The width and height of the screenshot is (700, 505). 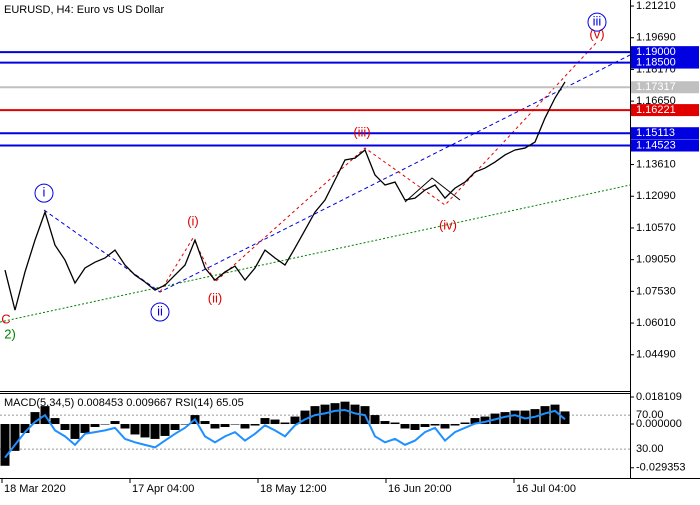 I want to click on y-tick-label: 30.00, so click(x=650, y=449).